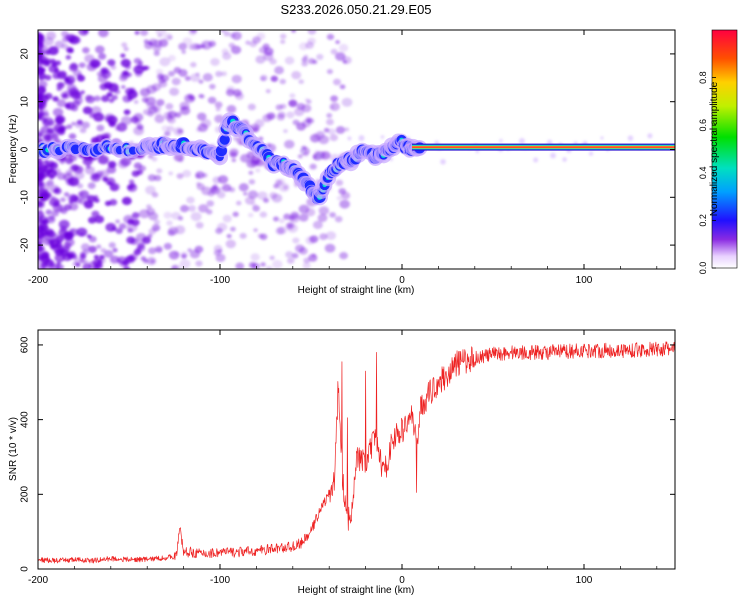 The height and width of the screenshot is (600, 750). What do you see at coordinates (584, 280) in the screenshot?
I see `spectrogram-x-tick-label: 100` at bounding box center [584, 280].